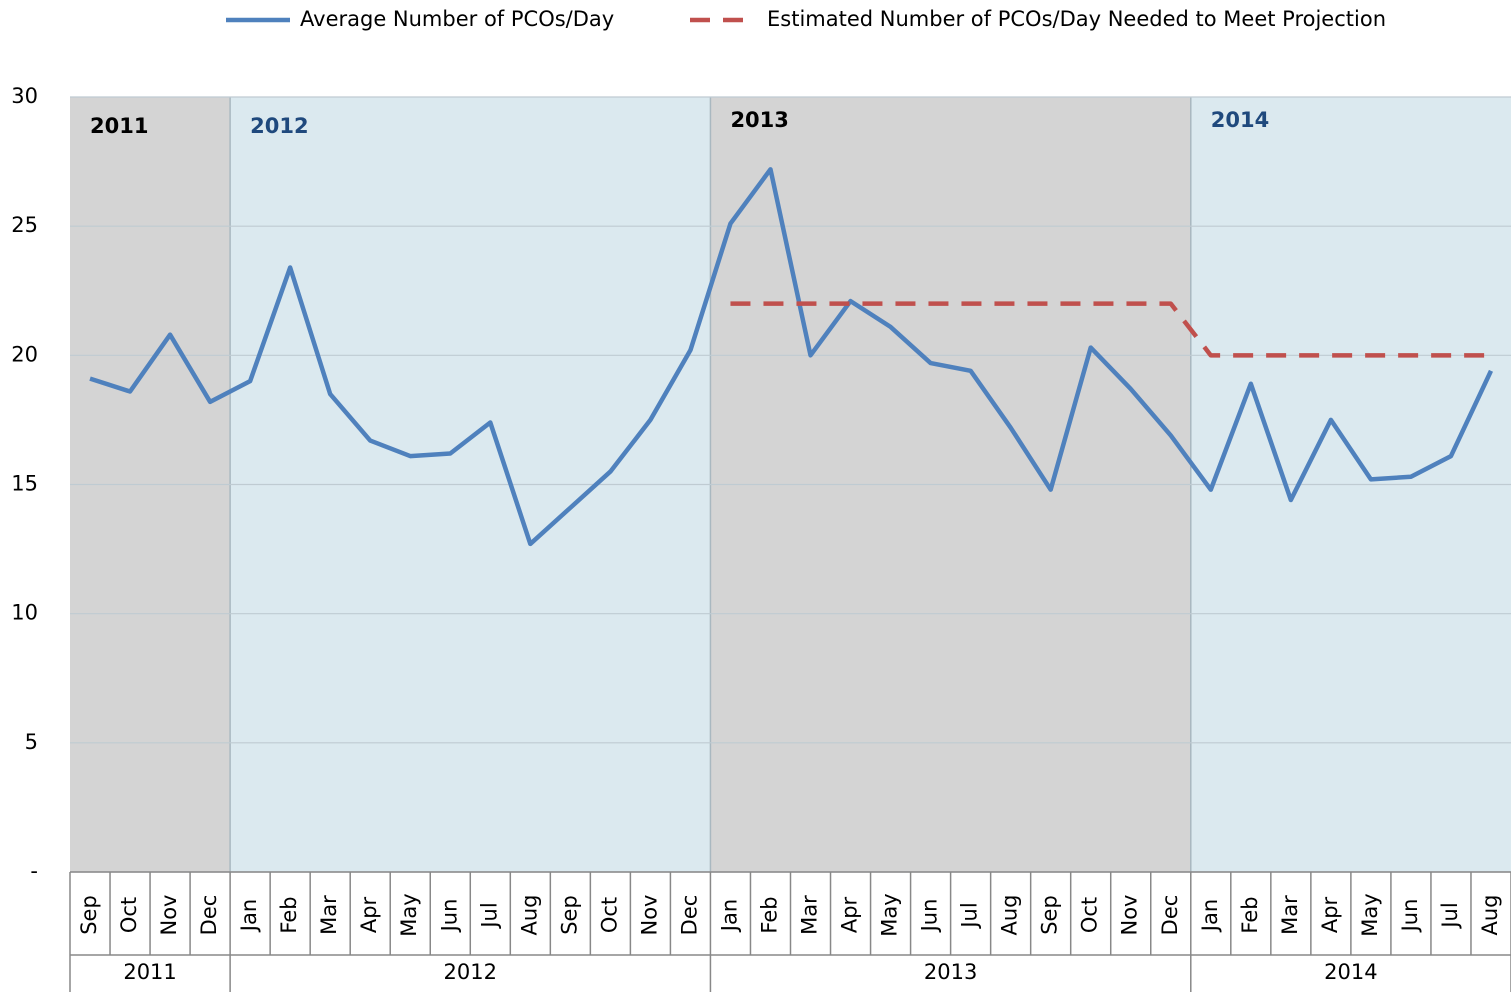 This screenshot has height=996, width=1511. I want to click on y-tick-label: 20, so click(24, 354).